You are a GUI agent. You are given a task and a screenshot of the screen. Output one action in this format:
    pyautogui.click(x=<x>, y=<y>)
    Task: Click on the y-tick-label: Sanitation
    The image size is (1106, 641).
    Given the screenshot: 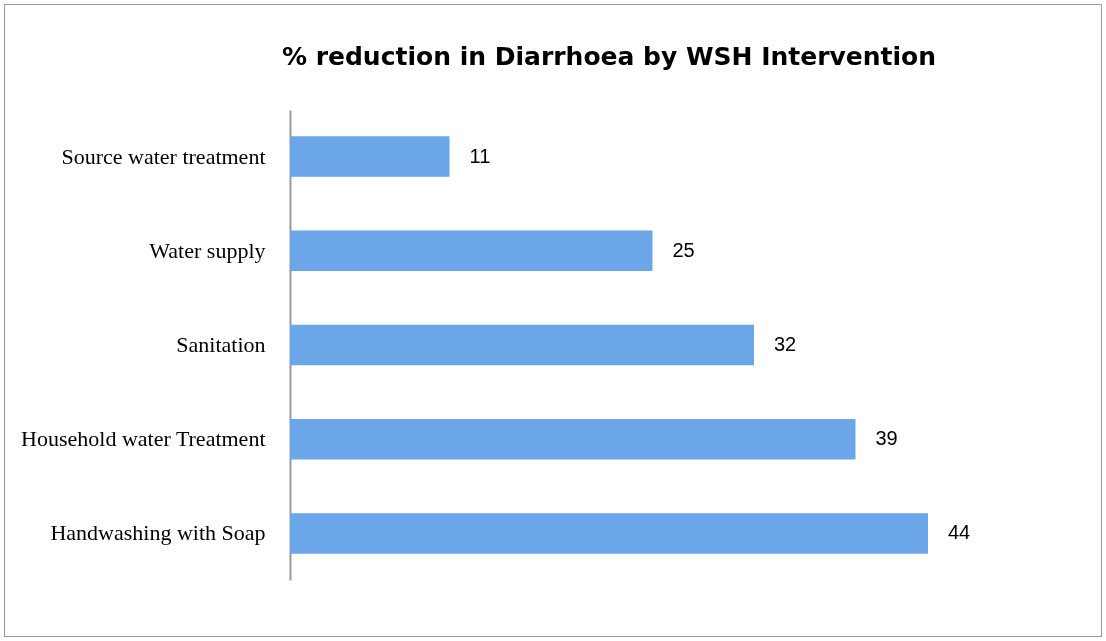 What is the action you would take?
    pyautogui.click(x=221, y=344)
    